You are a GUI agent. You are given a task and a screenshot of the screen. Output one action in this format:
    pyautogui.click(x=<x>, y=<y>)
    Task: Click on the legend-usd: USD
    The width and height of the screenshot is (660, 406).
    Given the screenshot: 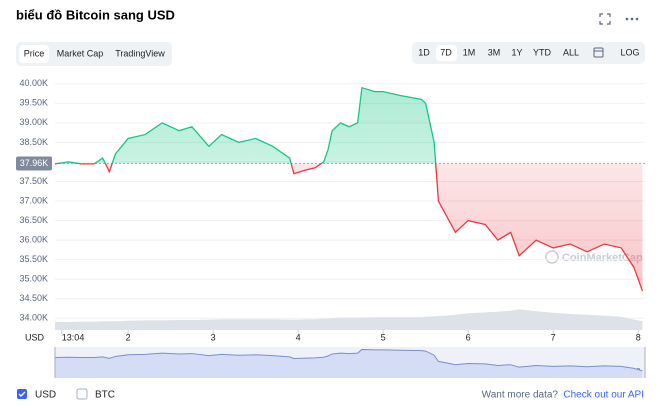 What is the action you would take?
    pyautogui.click(x=45, y=395)
    